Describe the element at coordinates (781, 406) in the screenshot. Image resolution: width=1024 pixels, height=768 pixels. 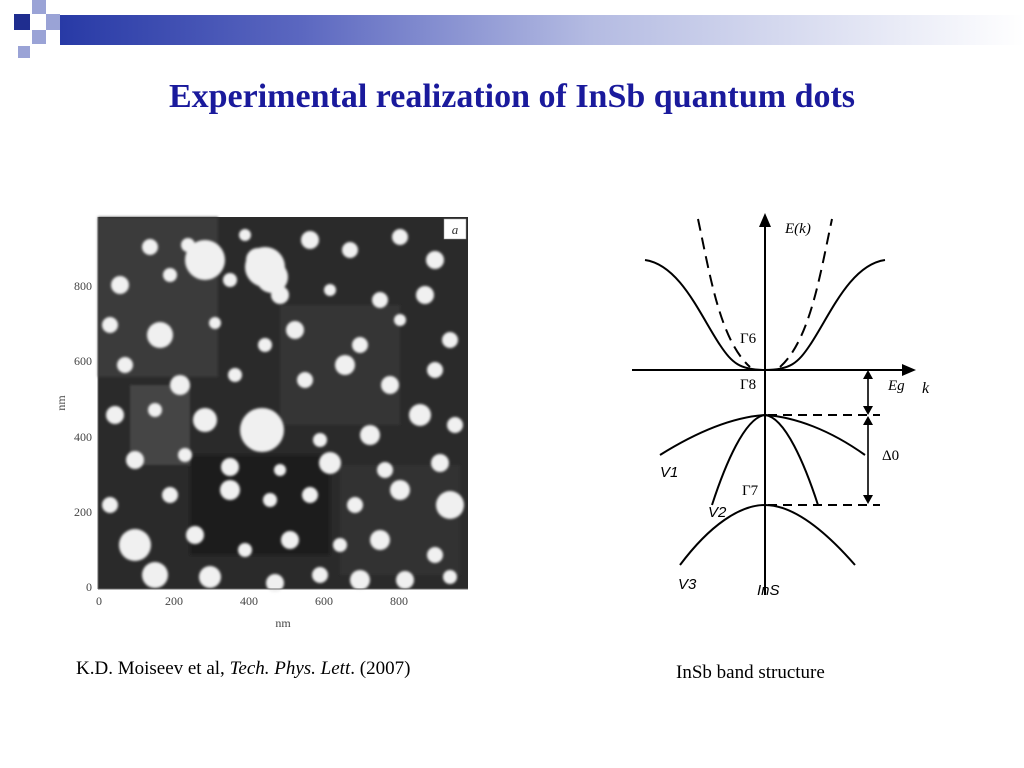
I see `band-structure-diagram: E(k) k Γ6 Γ8 Γ7 Eg Δ0 V1 V2 V3 InS` at that location.